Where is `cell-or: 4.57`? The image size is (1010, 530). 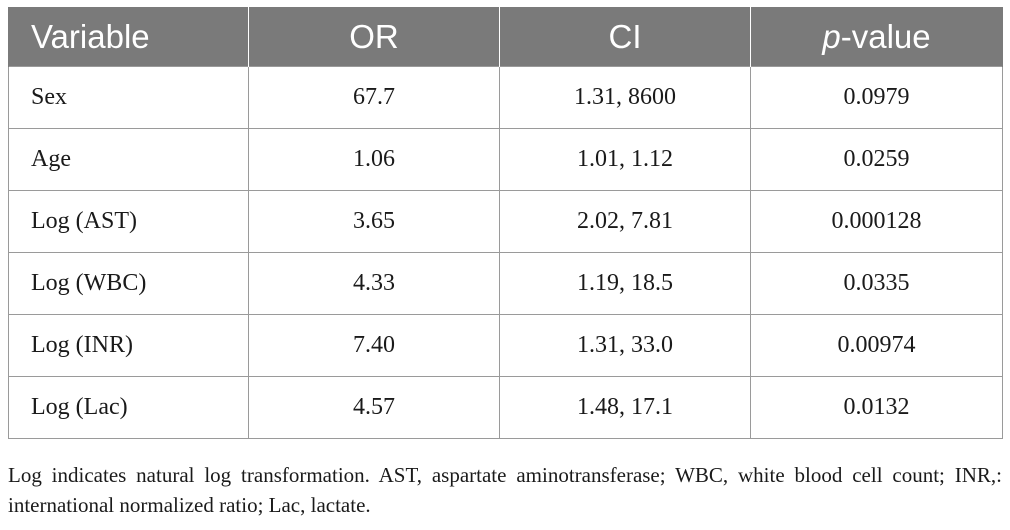 cell-or: 4.57 is located at coordinates (374, 407).